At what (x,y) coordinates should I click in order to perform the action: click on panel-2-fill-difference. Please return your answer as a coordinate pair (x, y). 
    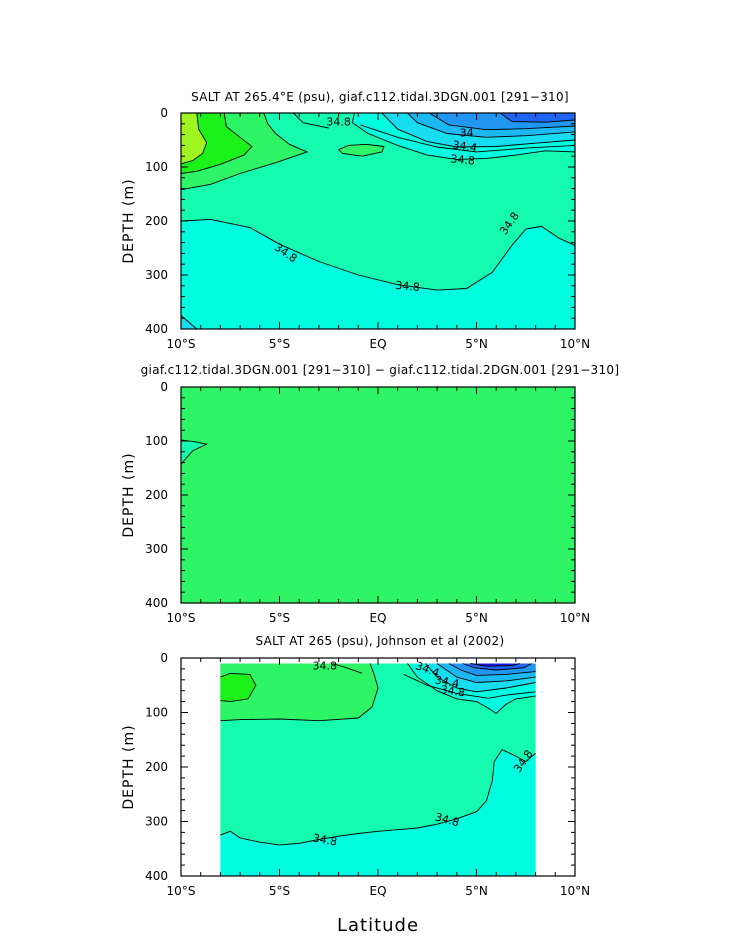
    Looking at the image, I should click on (194, 452).